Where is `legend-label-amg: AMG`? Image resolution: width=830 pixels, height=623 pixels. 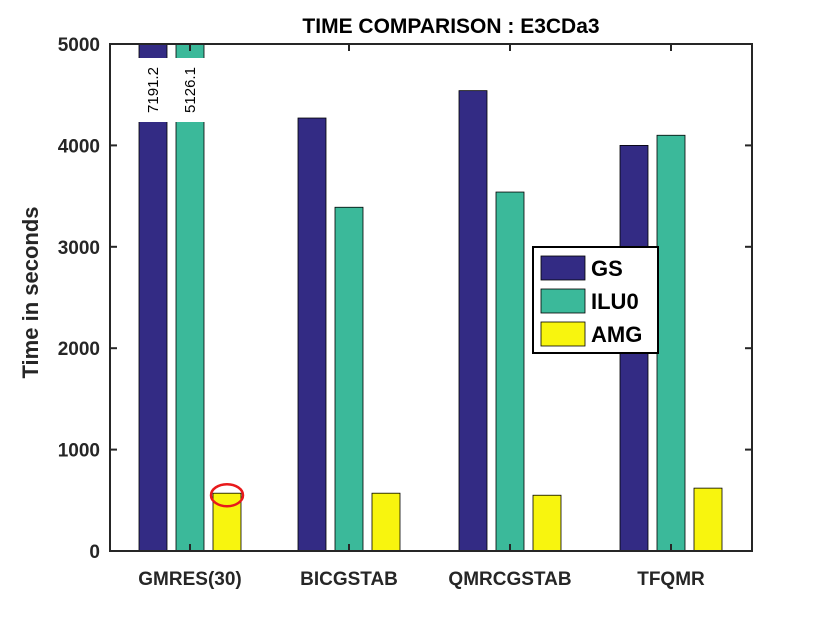
legend-label-amg: AMG is located at coordinates (616, 334).